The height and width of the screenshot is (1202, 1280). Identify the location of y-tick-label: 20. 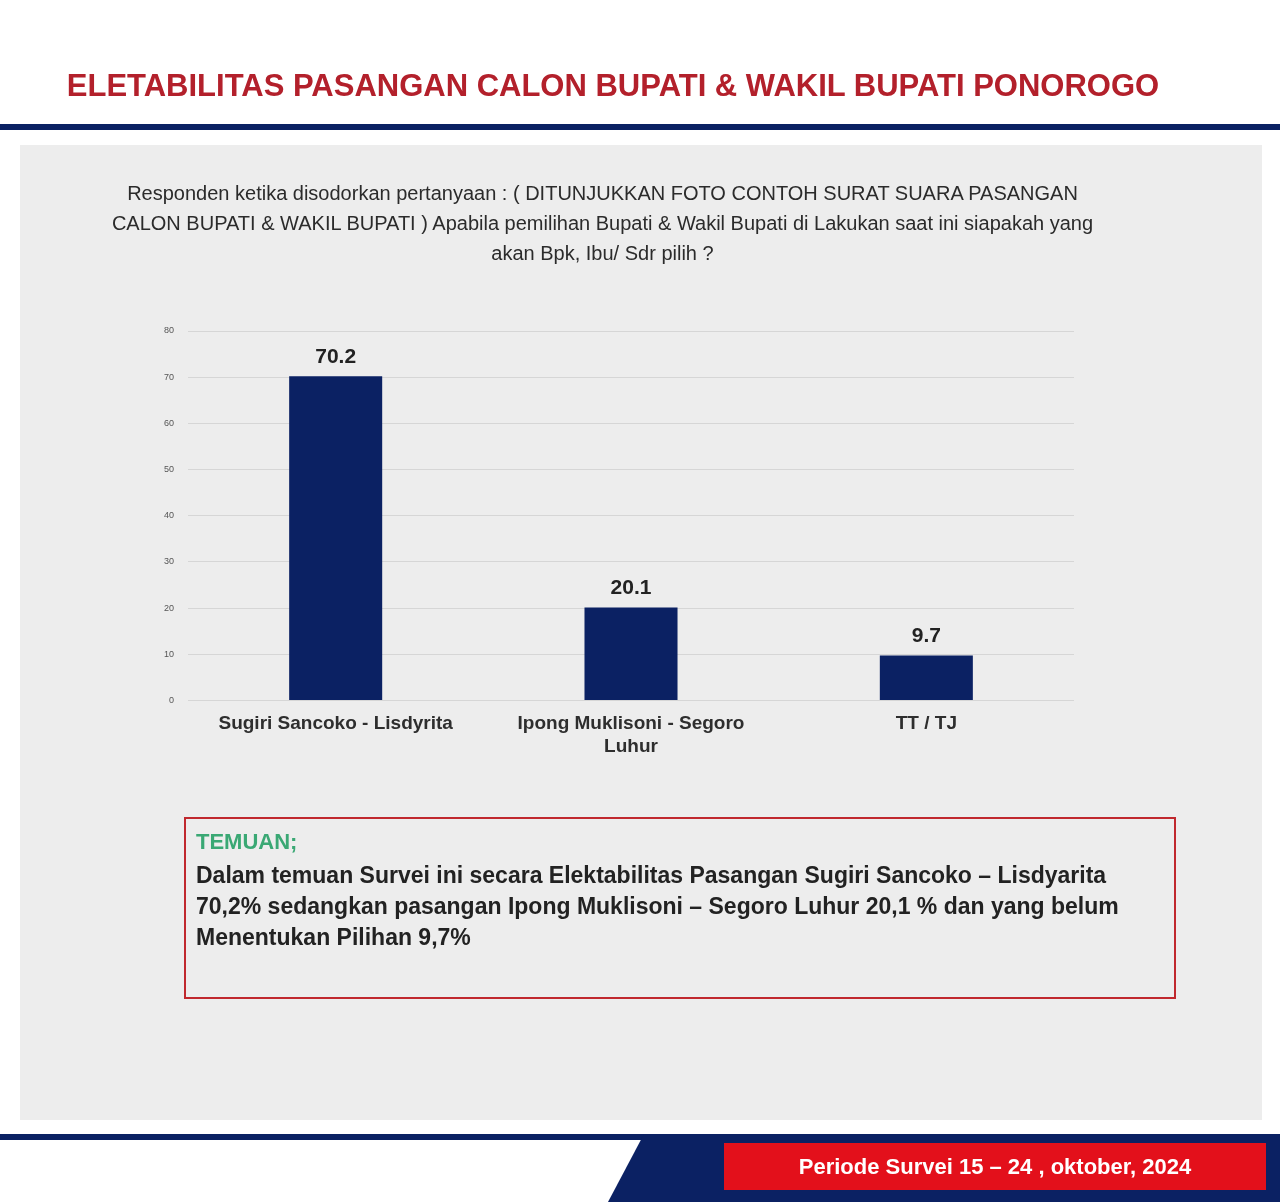
(169, 607).